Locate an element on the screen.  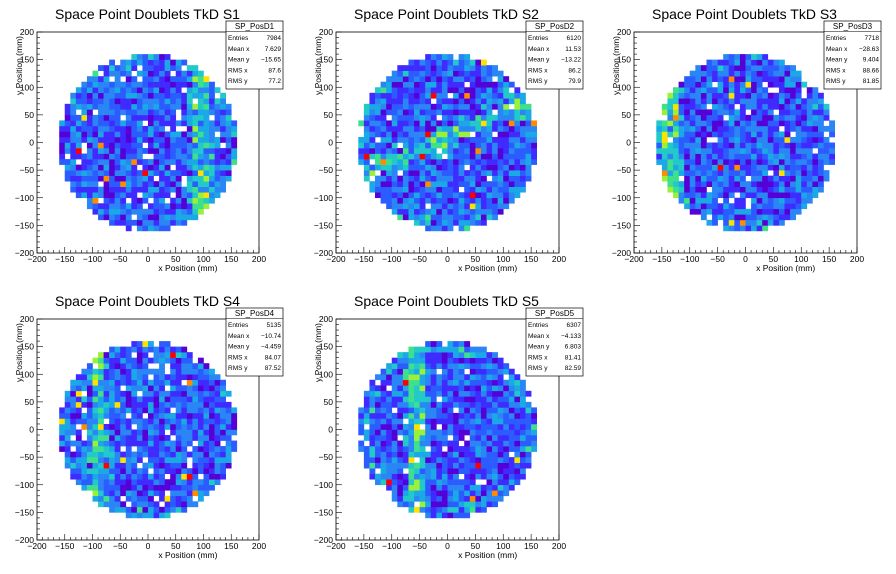
y-tick-label: −200 is located at coordinates (24, 540).